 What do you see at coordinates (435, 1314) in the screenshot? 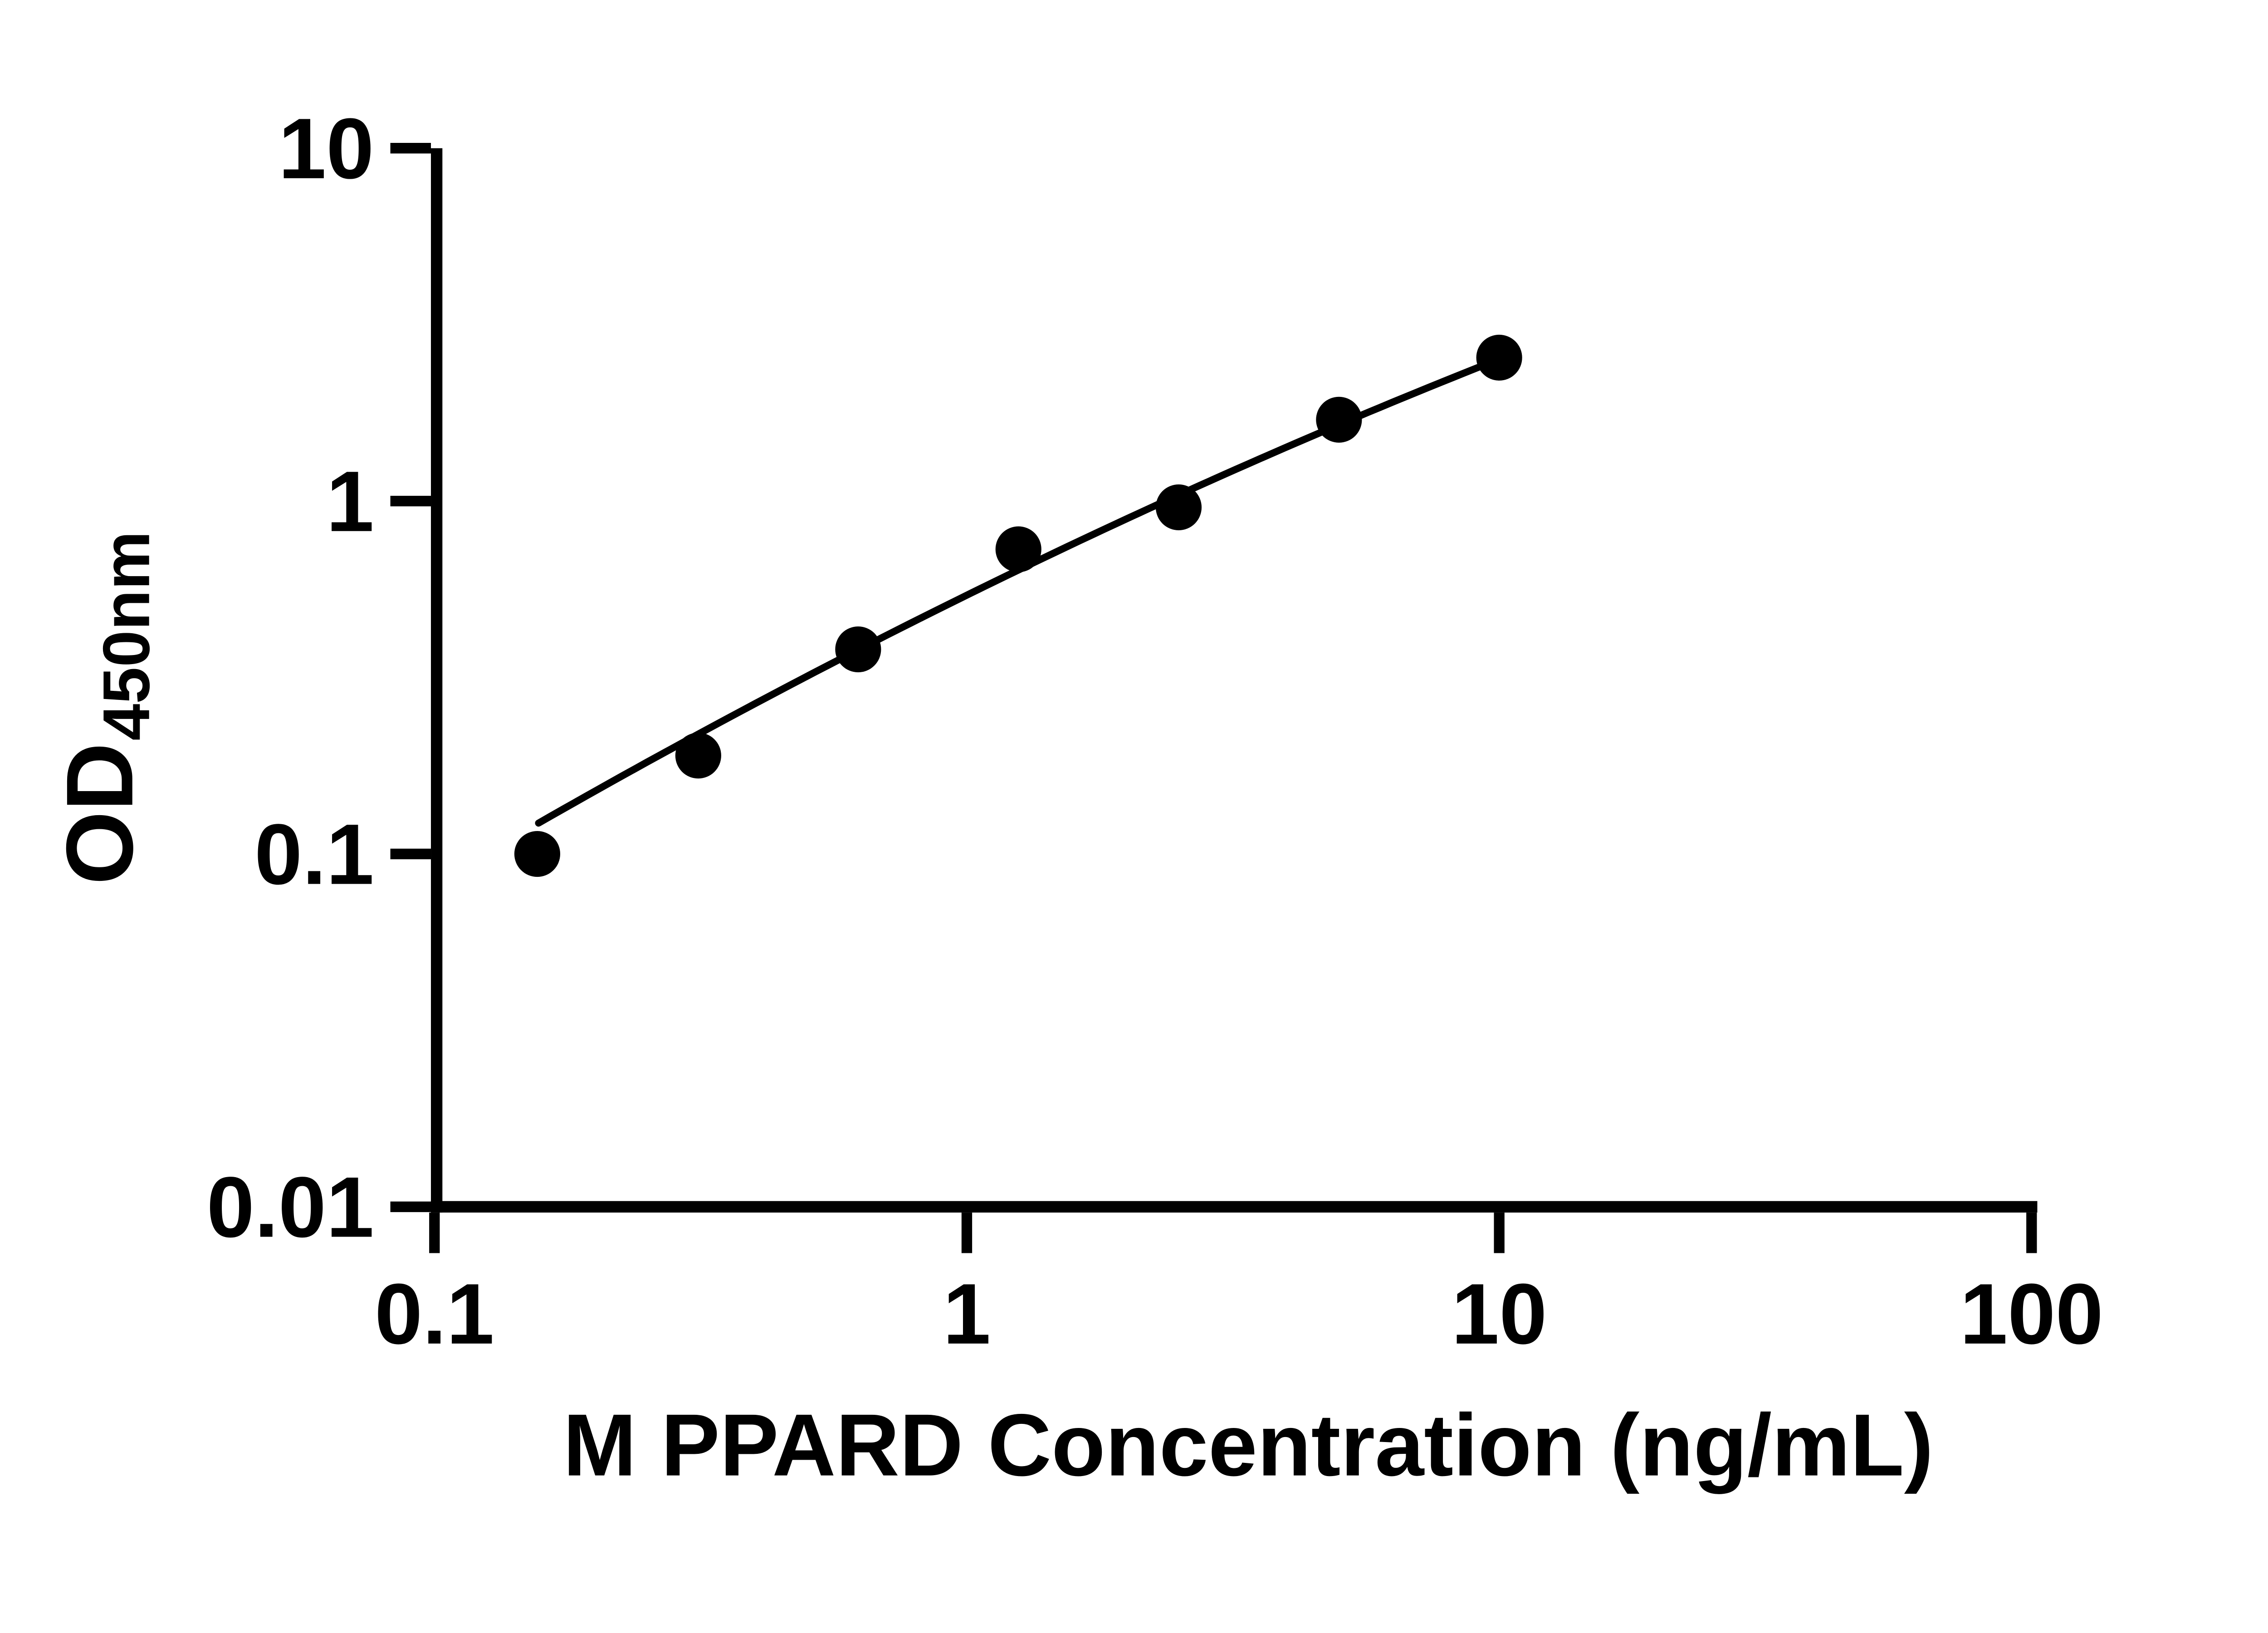
I see `x-tick-label: 0.1` at bounding box center [435, 1314].